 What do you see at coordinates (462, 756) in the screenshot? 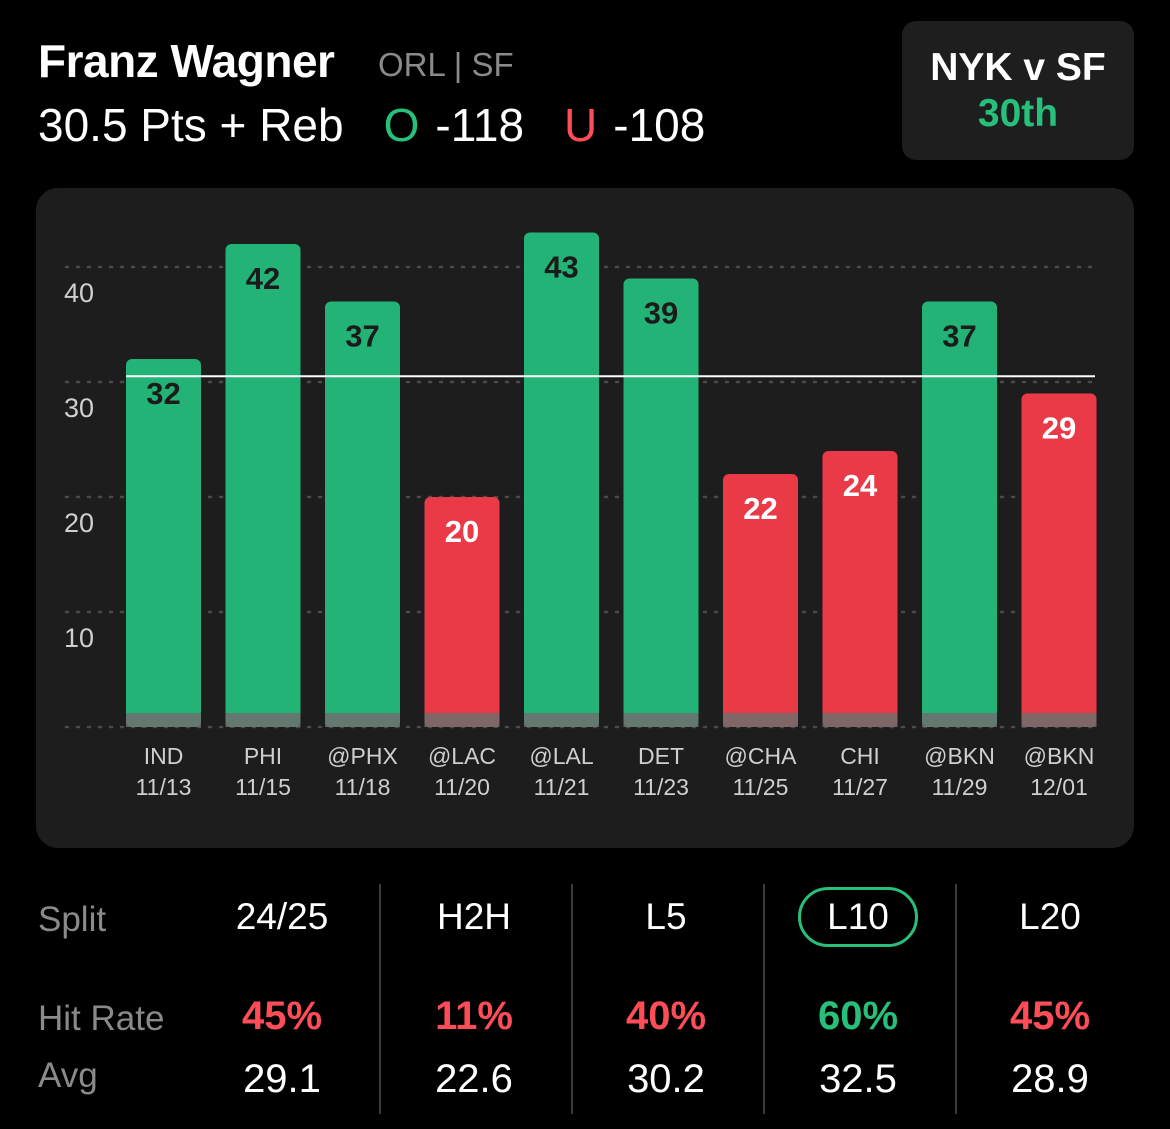
I see `x-opponent-label: @LAC` at bounding box center [462, 756].